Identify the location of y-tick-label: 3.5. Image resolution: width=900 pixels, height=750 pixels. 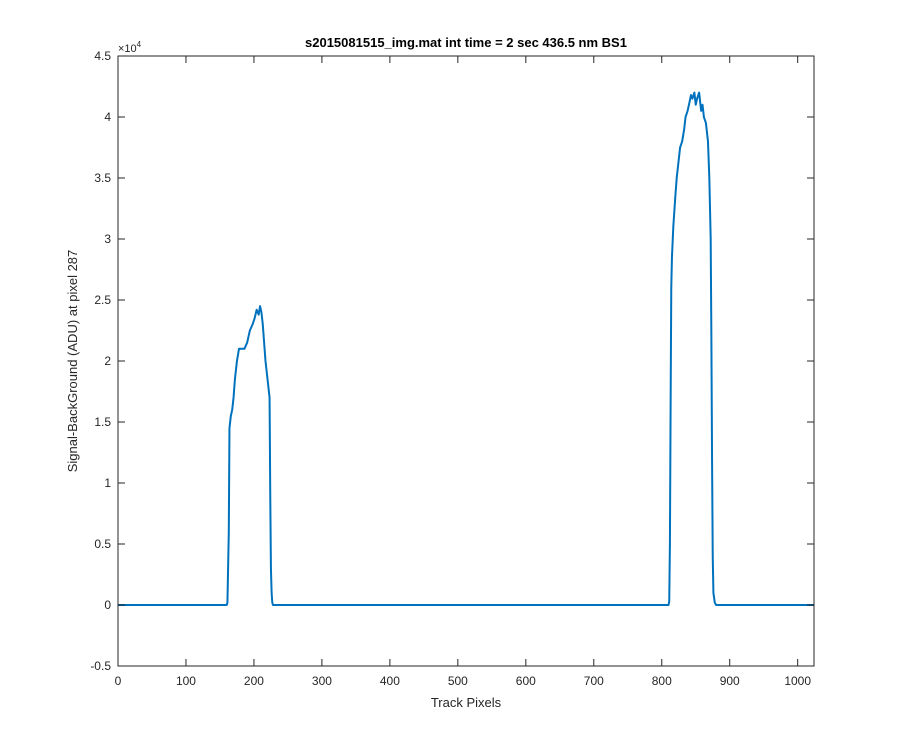
(102, 178).